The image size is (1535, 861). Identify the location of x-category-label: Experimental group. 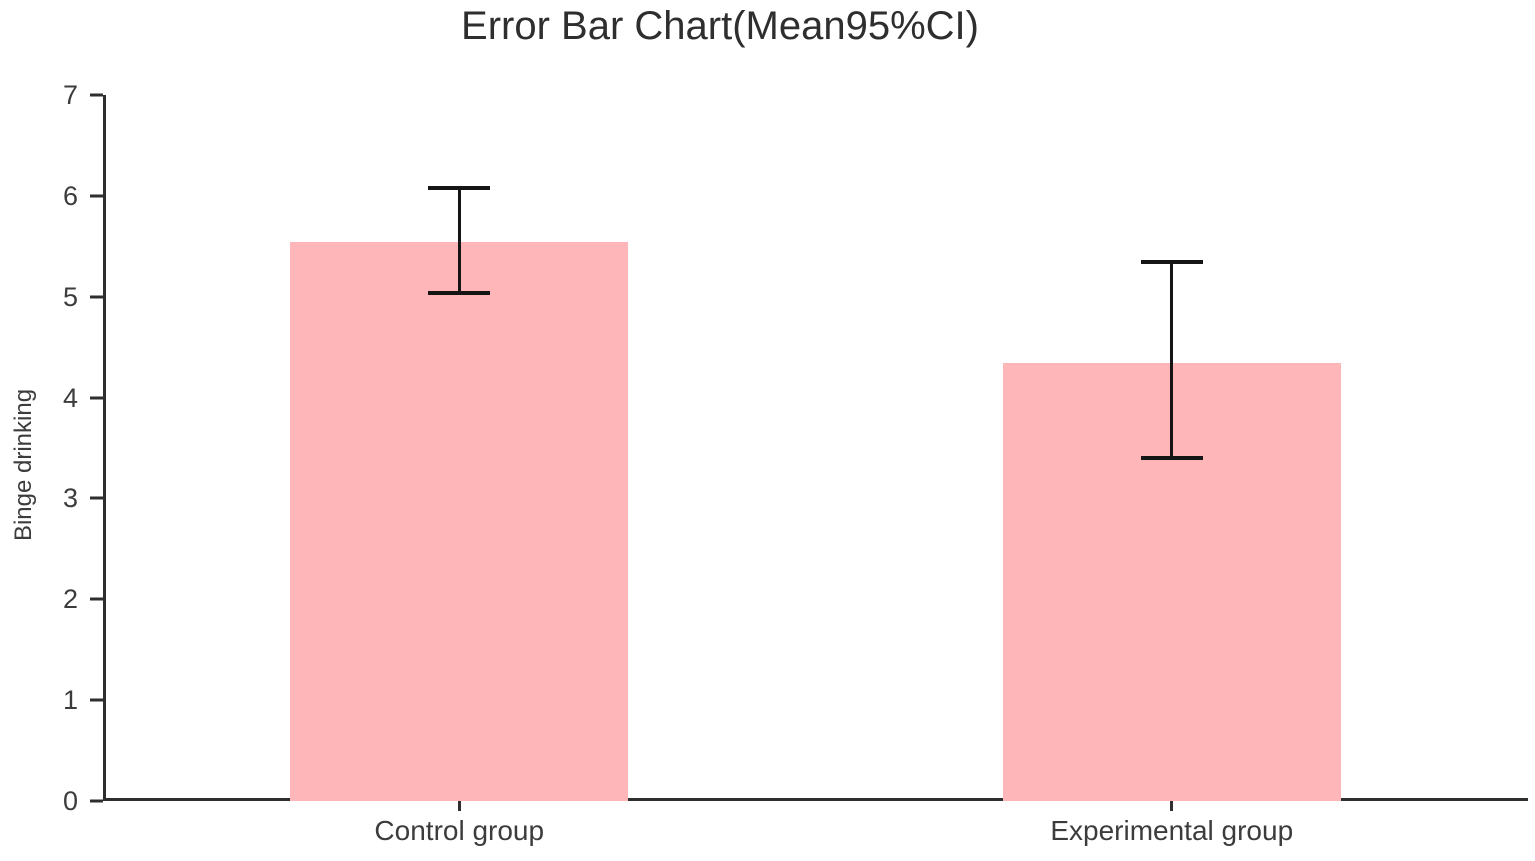
(1172, 830).